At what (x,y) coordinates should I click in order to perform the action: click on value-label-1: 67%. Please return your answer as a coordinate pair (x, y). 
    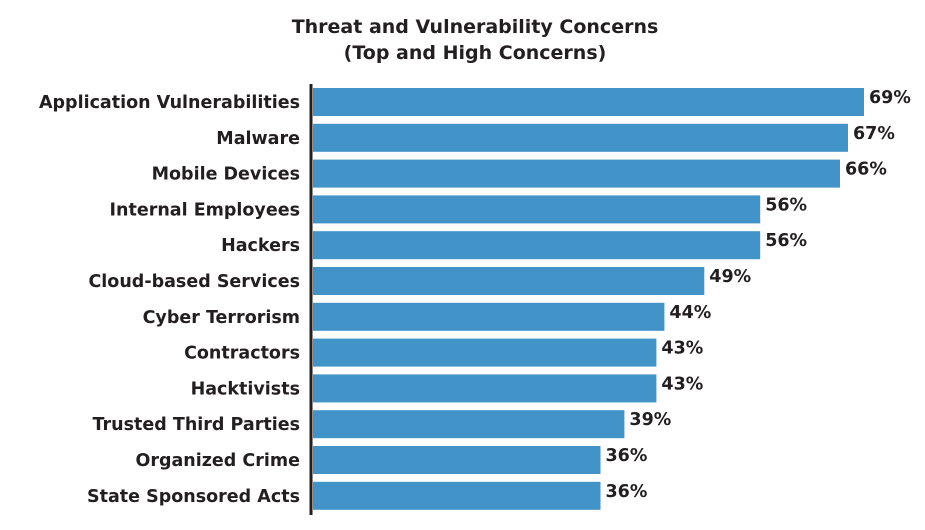
    Looking at the image, I should click on (874, 134).